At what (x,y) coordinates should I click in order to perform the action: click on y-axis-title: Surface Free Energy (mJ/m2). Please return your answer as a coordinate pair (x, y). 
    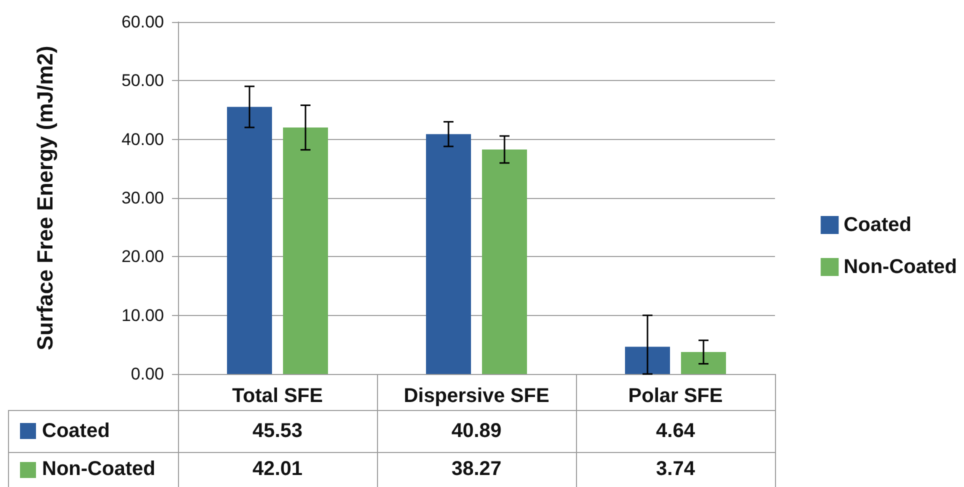
    Looking at the image, I should click on (45, 198).